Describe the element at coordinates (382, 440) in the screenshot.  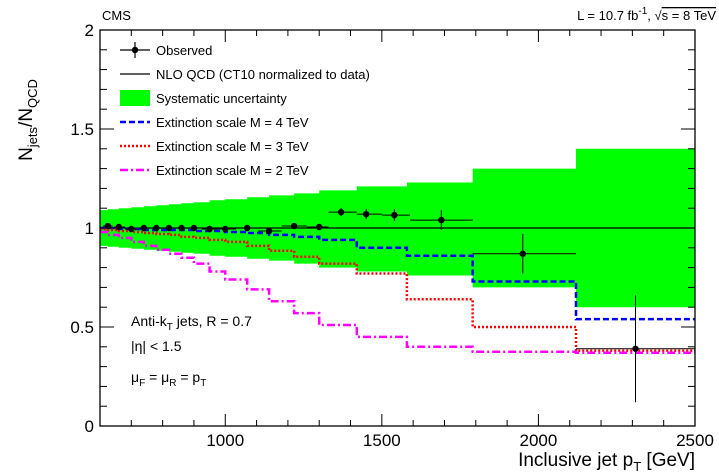
I see `x-tick-label: 1500` at that location.